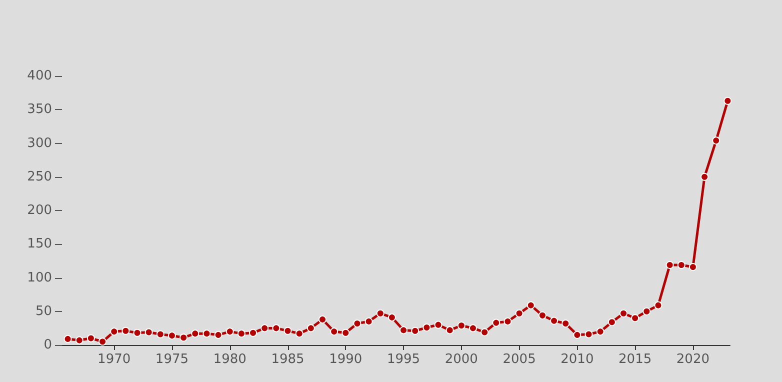 The image size is (782, 382). What do you see at coordinates (229, 359) in the screenshot?
I see `x-tick-label: 1980` at bounding box center [229, 359].